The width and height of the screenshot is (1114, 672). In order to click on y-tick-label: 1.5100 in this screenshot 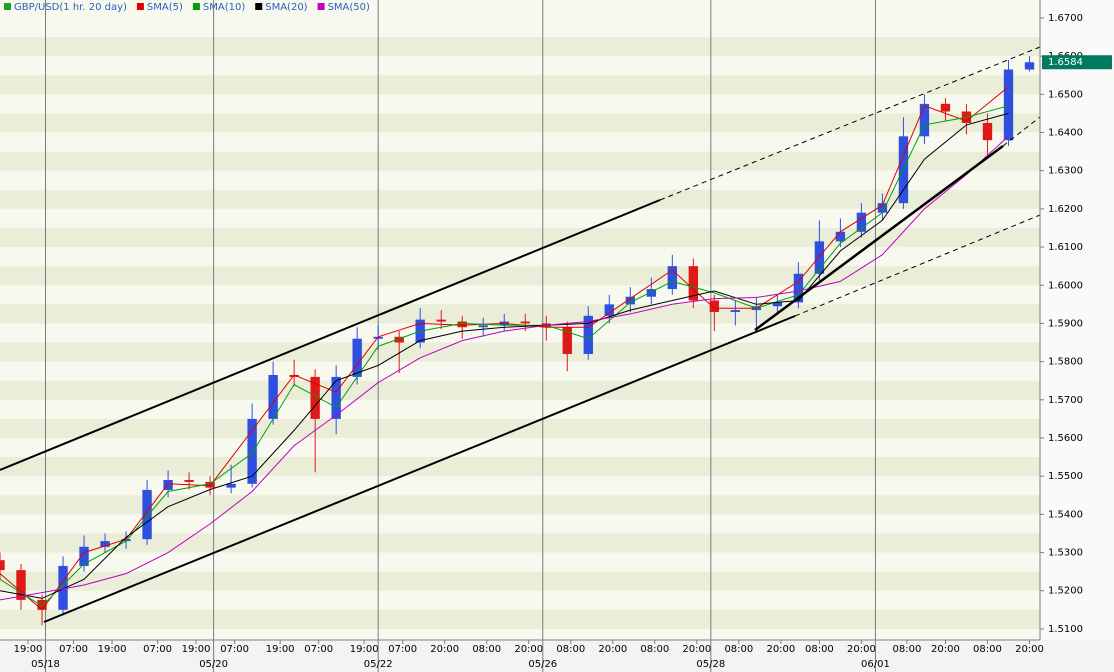, I will do `click(1065, 629)`.